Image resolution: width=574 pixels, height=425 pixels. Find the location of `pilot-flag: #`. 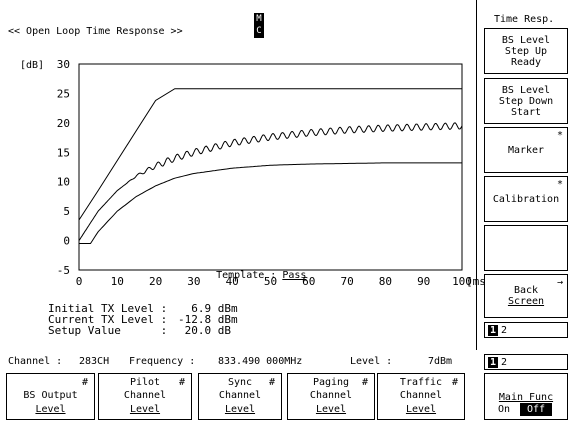

pilot-flag: # is located at coordinates (181, 382).